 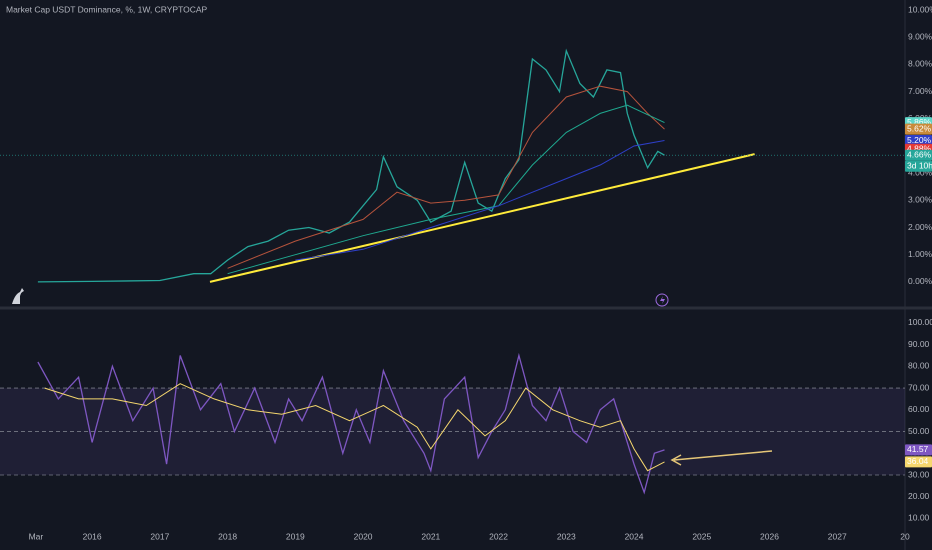 What do you see at coordinates (721, 458) in the screenshot?
I see `annotation-arrow` at bounding box center [721, 458].